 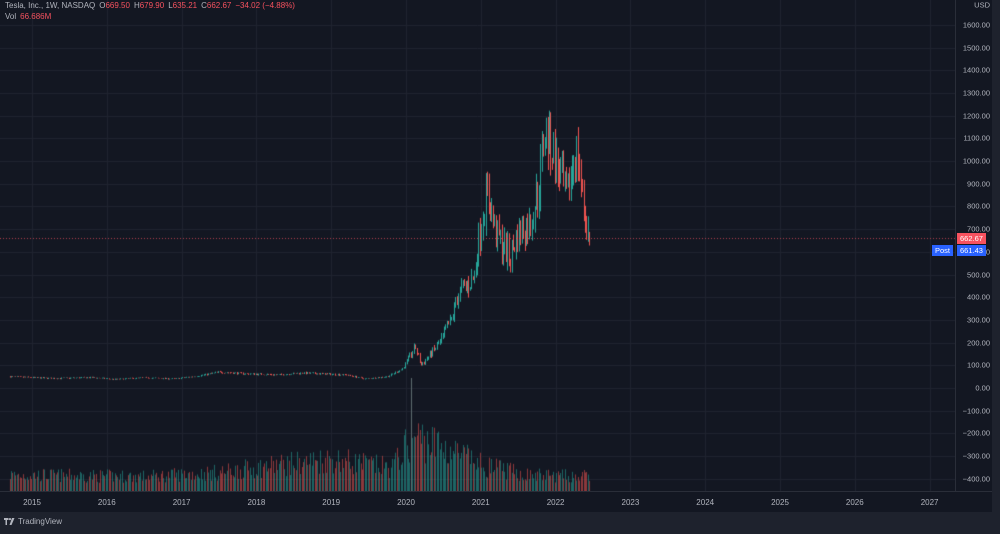 I want to click on price-tick: 1000.00, so click(x=976, y=161).